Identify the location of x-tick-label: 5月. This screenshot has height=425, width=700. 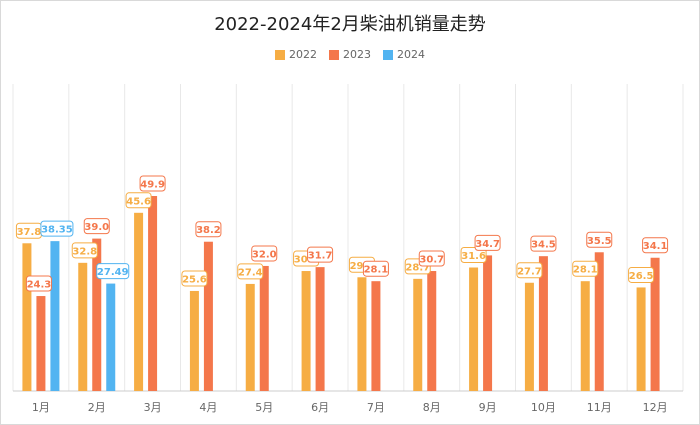
(264, 407).